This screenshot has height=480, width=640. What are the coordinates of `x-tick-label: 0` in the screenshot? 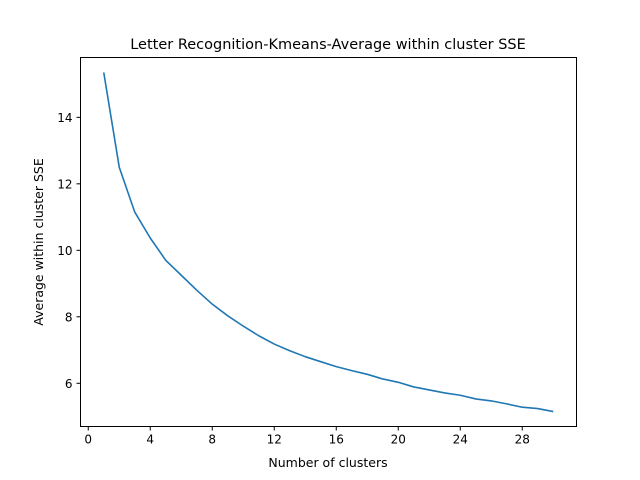 It's located at (88, 440).